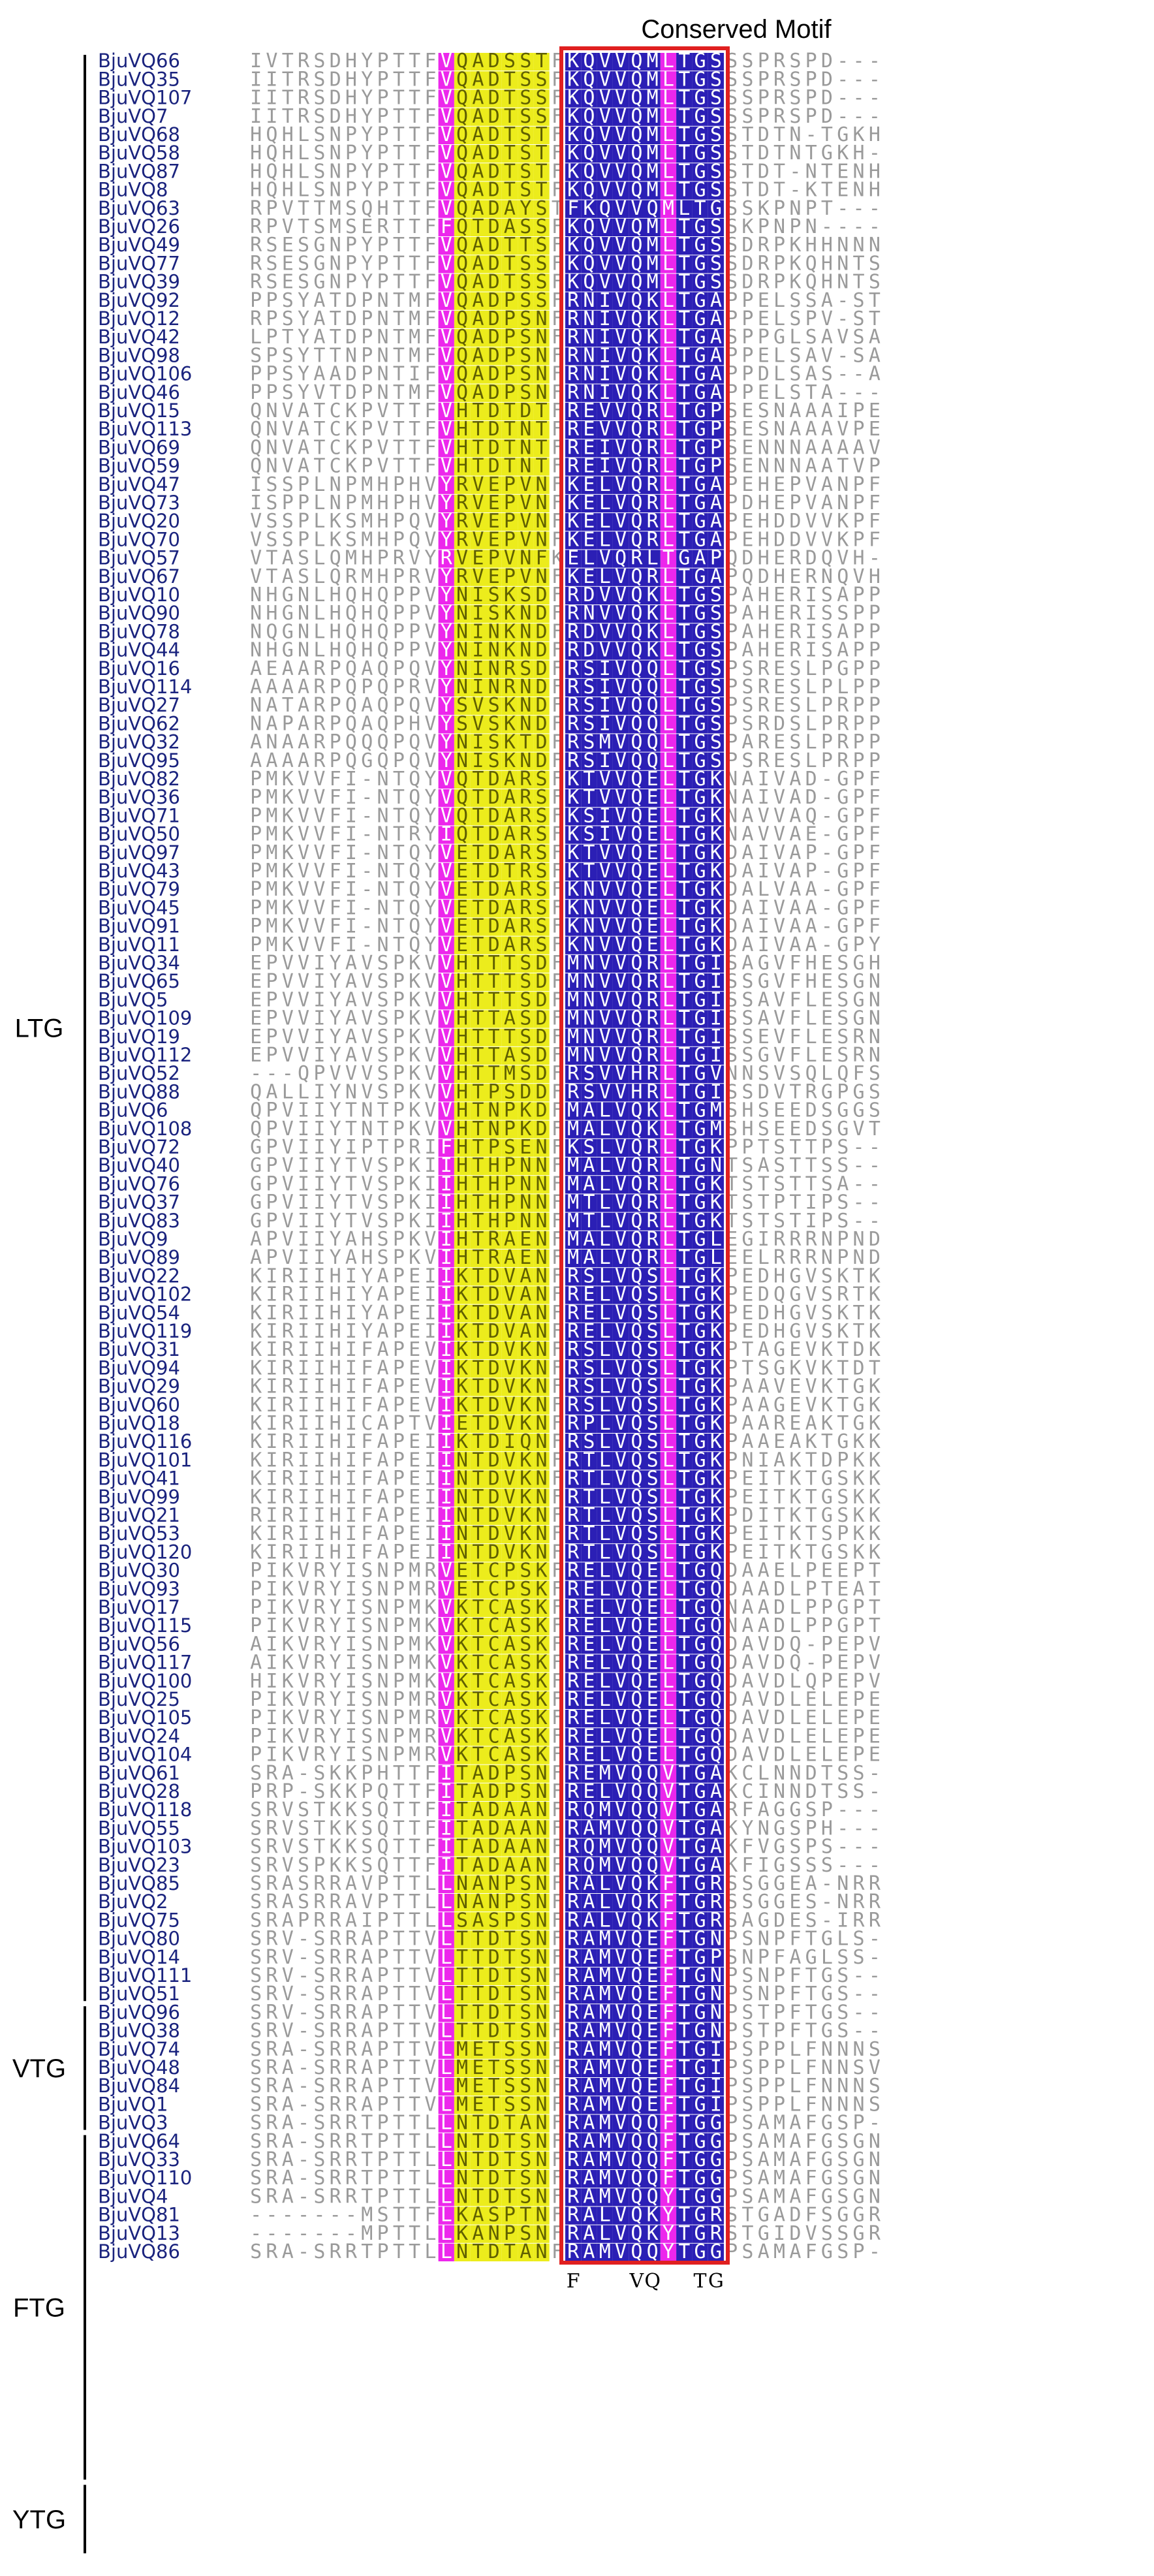 The height and width of the screenshot is (2576, 1154). I want to click on residue: Y, so click(367, 79).